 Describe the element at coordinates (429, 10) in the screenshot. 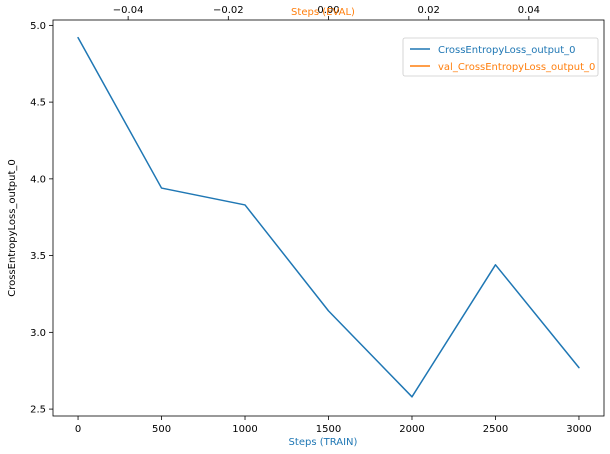

I see `top-x-tick-label: 0.02` at that location.